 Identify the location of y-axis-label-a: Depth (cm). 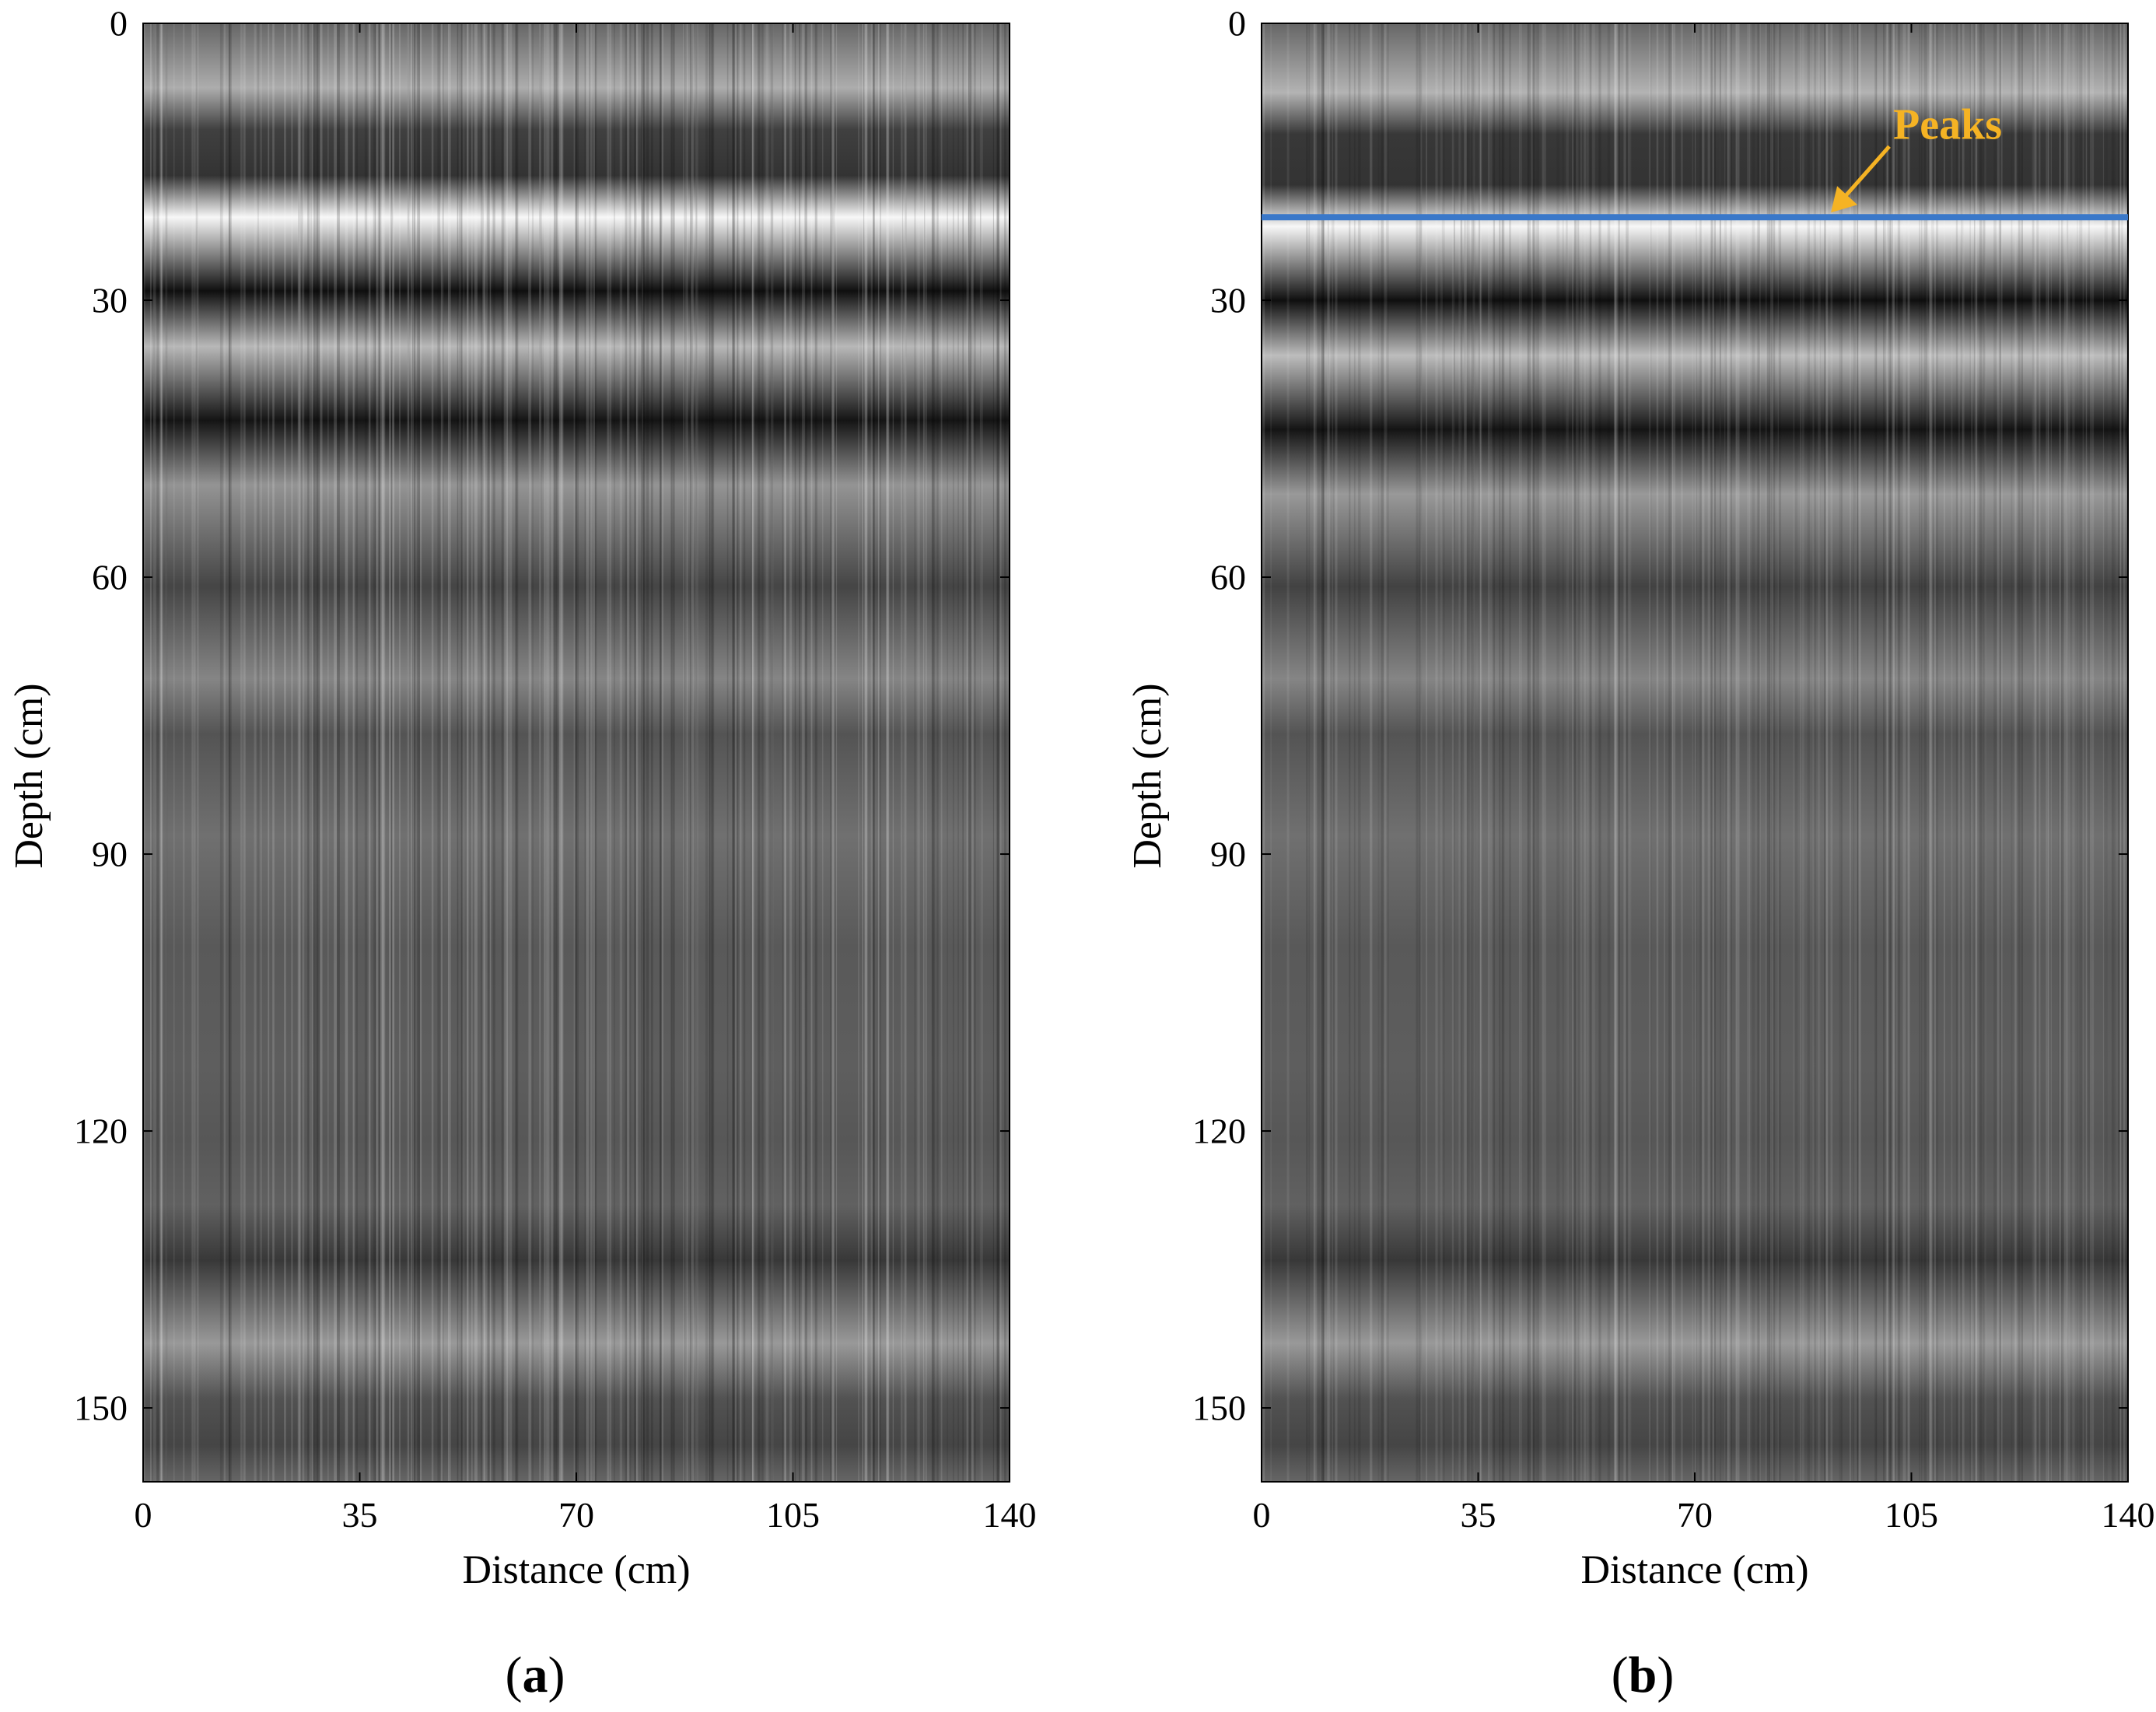
(29, 775).